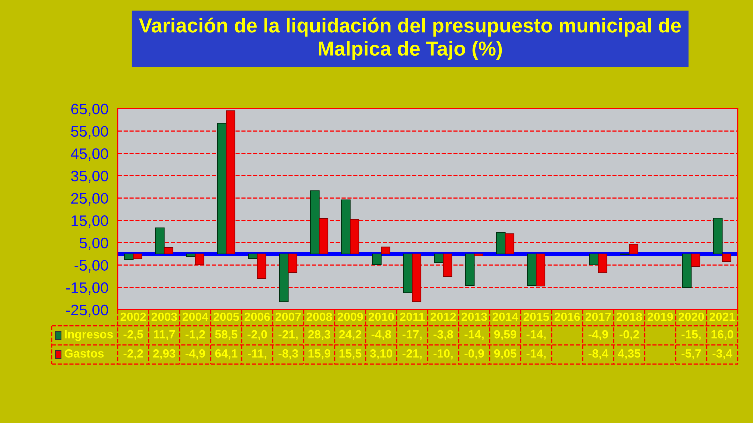 Image resolution: width=753 pixels, height=423 pixels. I want to click on x-tick-label: 2013, so click(475, 317).